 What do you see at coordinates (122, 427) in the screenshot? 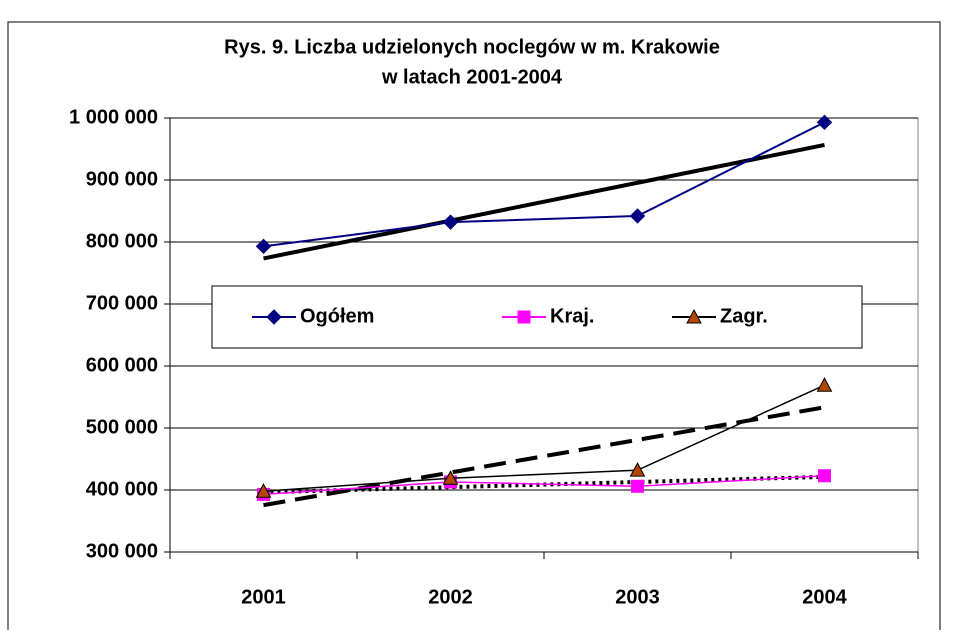
I see `y-tick-label: 500 000` at bounding box center [122, 427].